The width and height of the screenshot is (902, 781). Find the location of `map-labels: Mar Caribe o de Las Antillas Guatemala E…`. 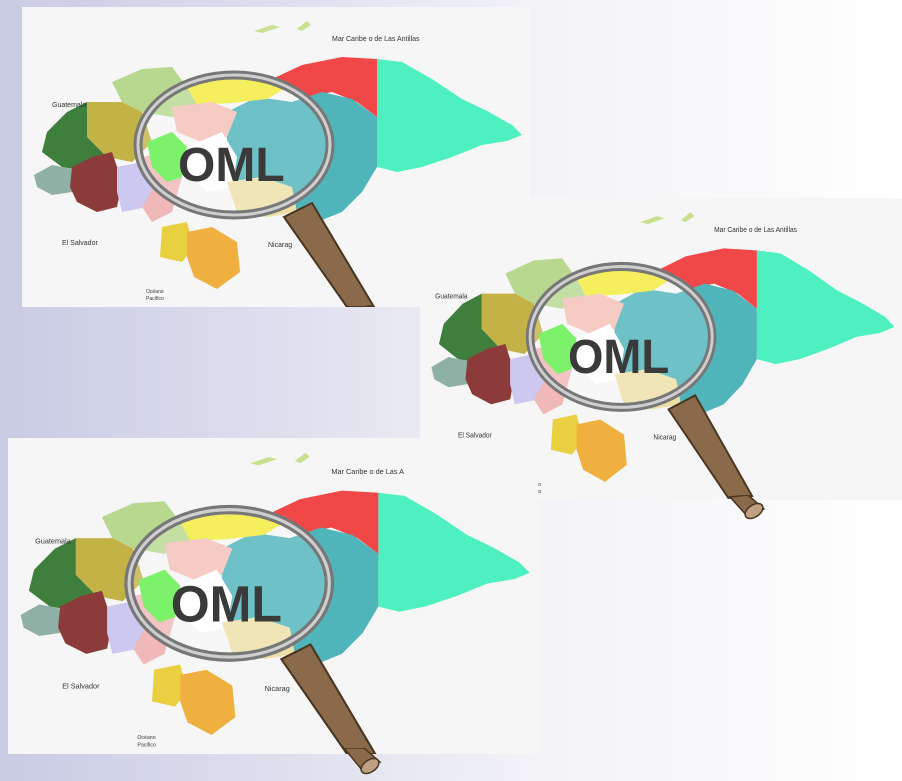

map-labels: Mar Caribe o de Las Antillas Guatemala E… is located at coordinates (236, 169).